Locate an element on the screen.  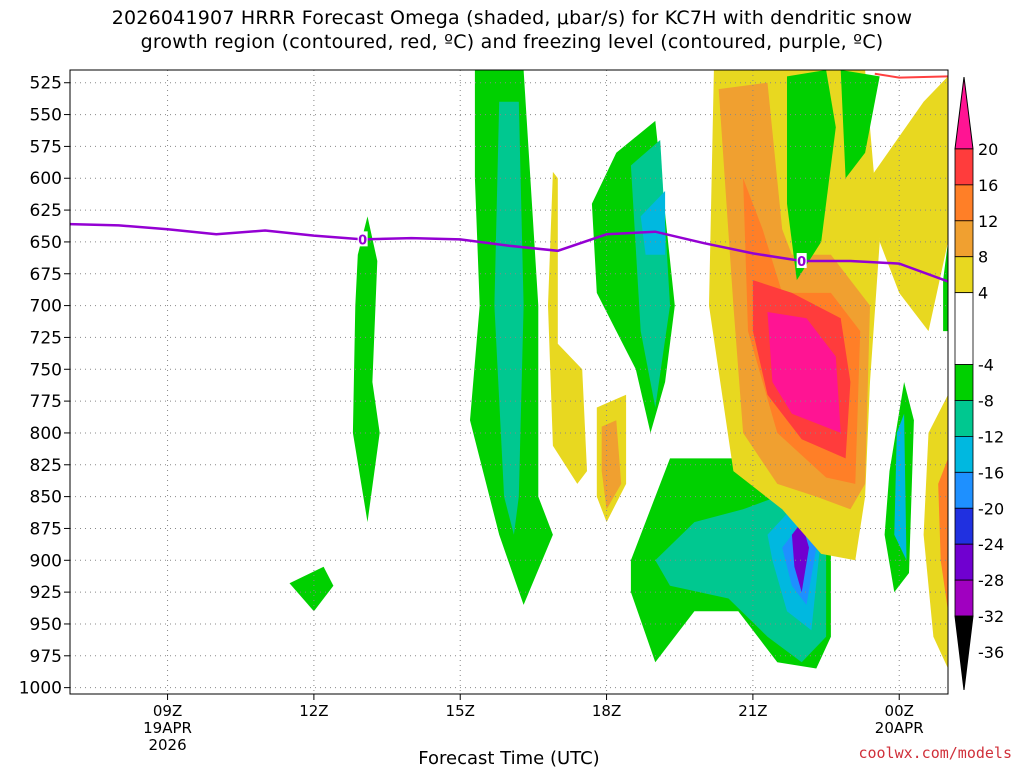
y-tick-label-600: 600 is located at coordinates (46, 179).